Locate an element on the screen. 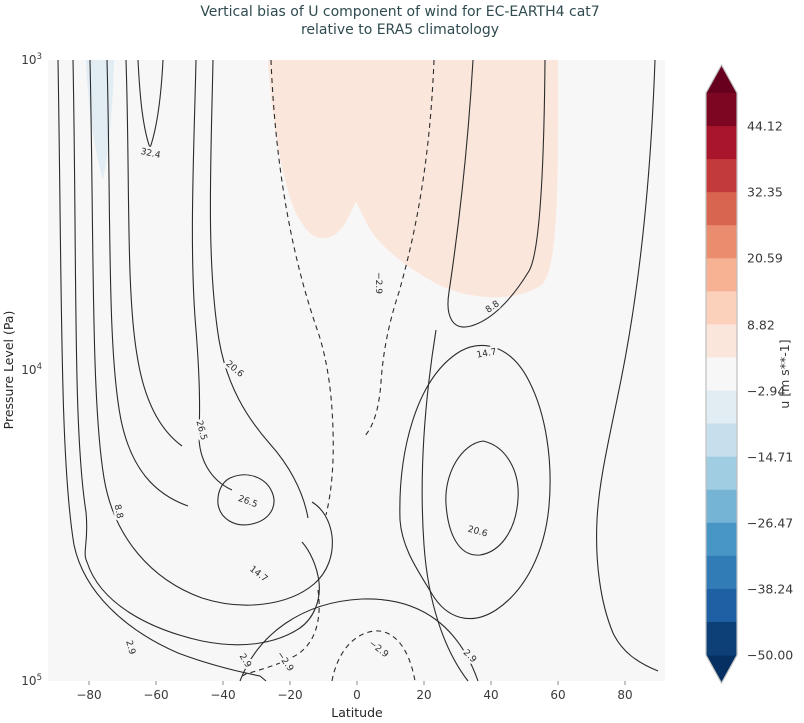 Image resolution: width=804 pixels, height=723 pixels. colorbar-tick-label: 8.82 is located at coordinates (761, 325).